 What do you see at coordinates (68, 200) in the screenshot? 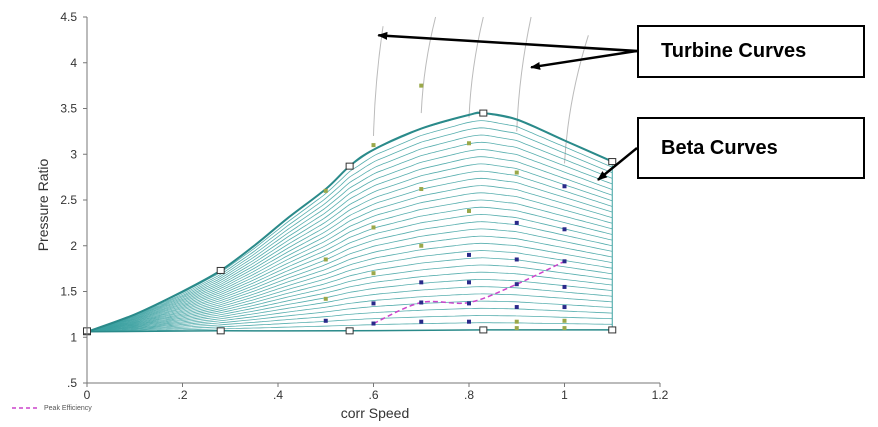
I see `y-tick-label: 2.5` at bounding box center [68, 200].